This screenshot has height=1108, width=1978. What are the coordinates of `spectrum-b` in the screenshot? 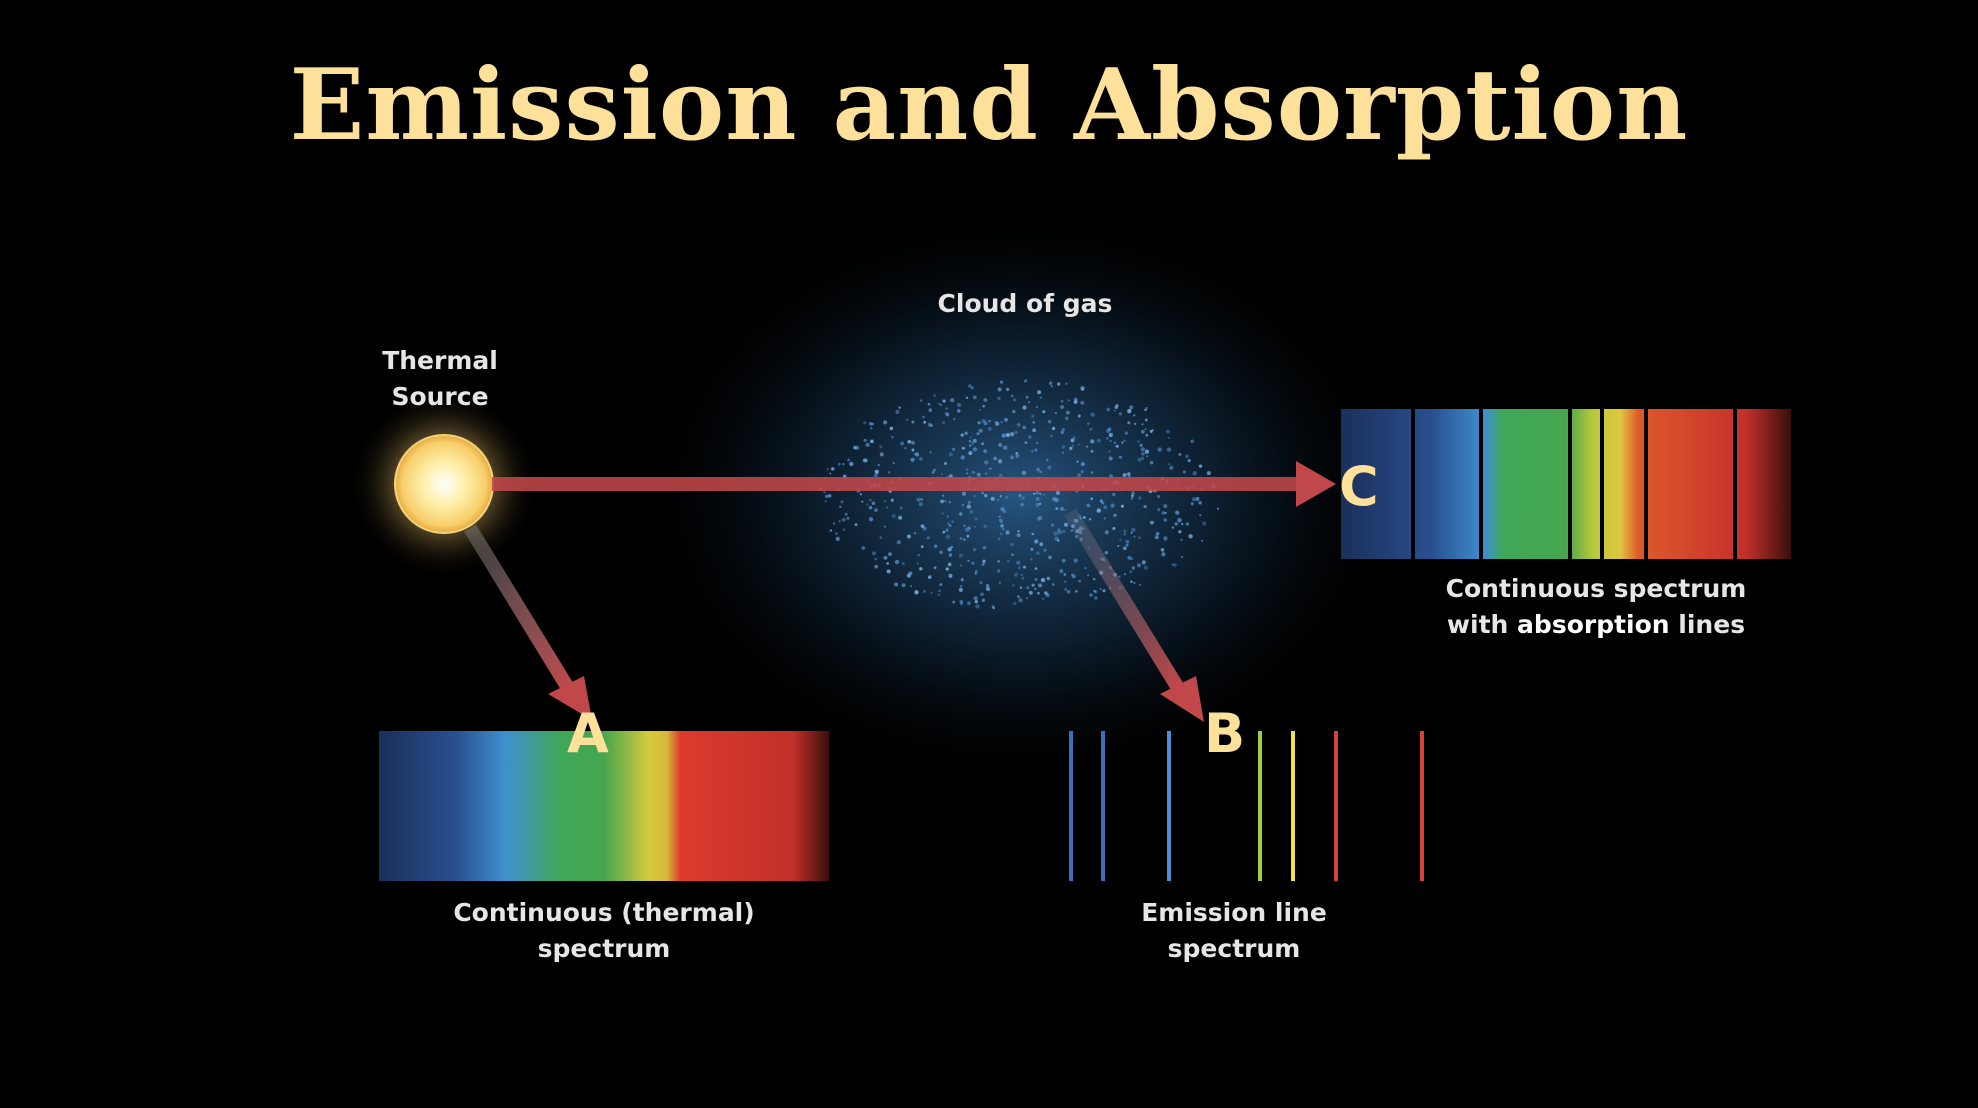 It's located at (1246, 806).